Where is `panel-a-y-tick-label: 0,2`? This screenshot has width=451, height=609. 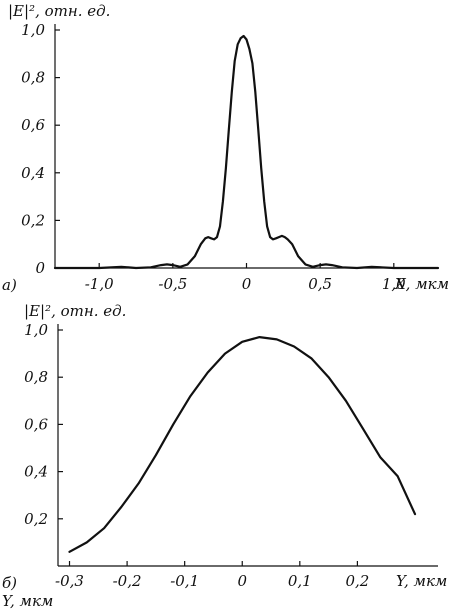 panel-a-y-tick-label: 0,2 is located at coordinates (33, 220).